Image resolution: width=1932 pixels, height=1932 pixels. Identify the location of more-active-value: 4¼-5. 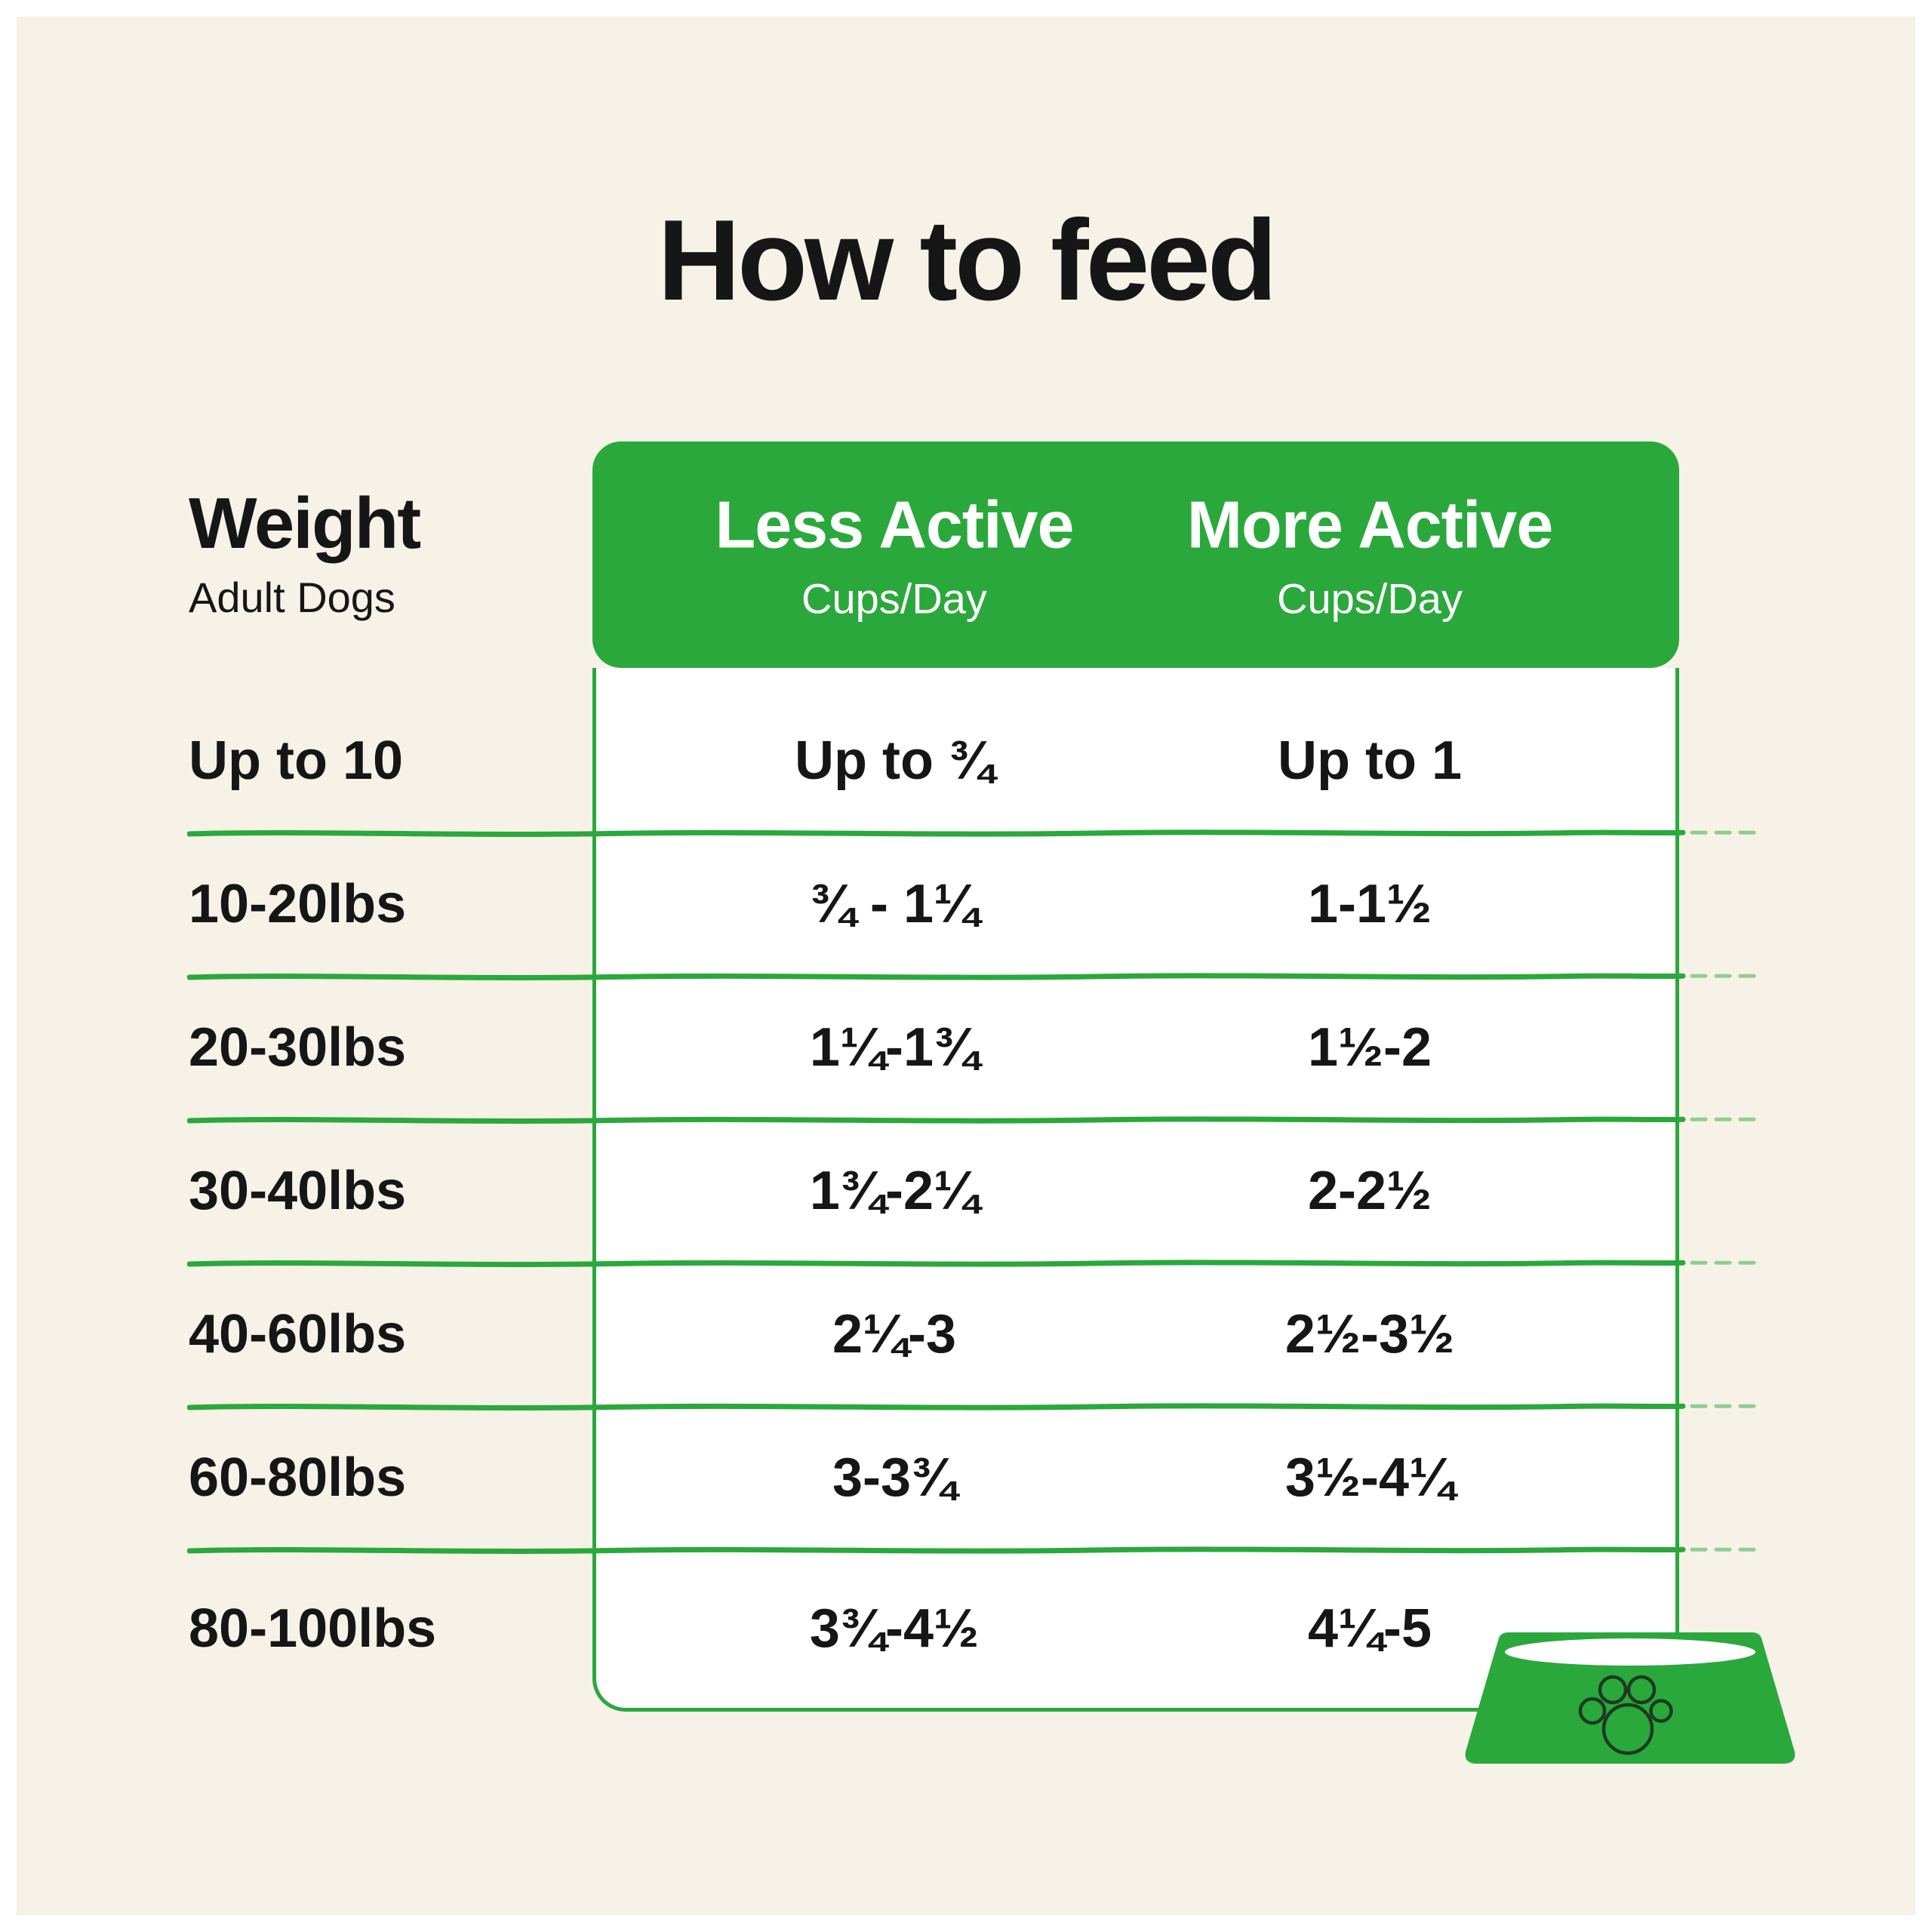
(1369, 1628).